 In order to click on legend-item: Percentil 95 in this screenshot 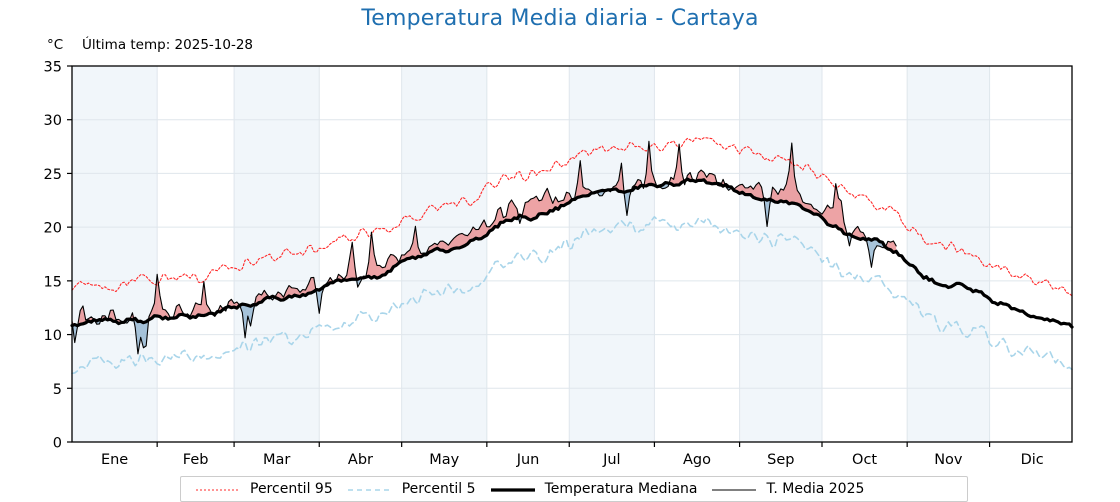, I will do `click(257, 489)`.